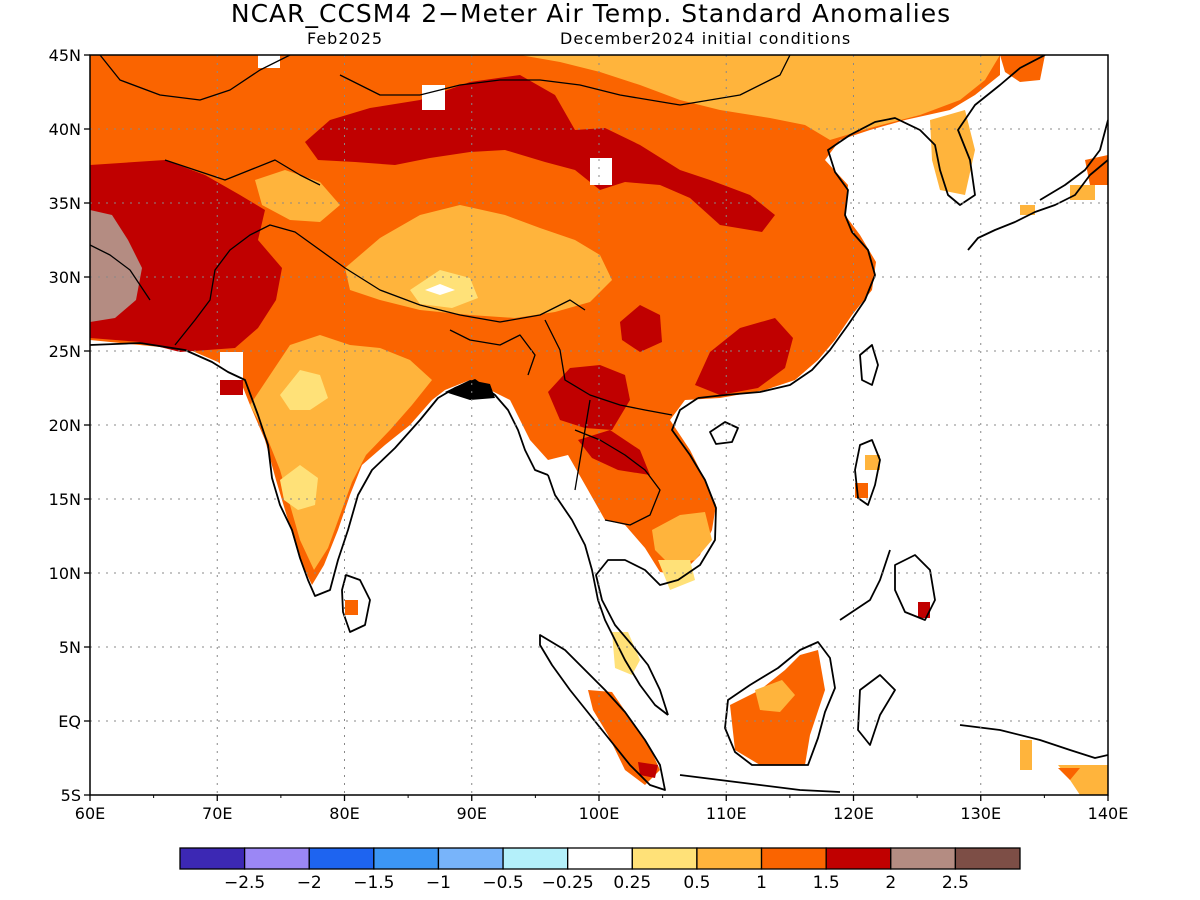 The width and height of the screenshot is (1200, 900). I want to click on x-axis: 60E 70E 80E 90E 100E 110E 120E 130E 140E, so click(602, 809).